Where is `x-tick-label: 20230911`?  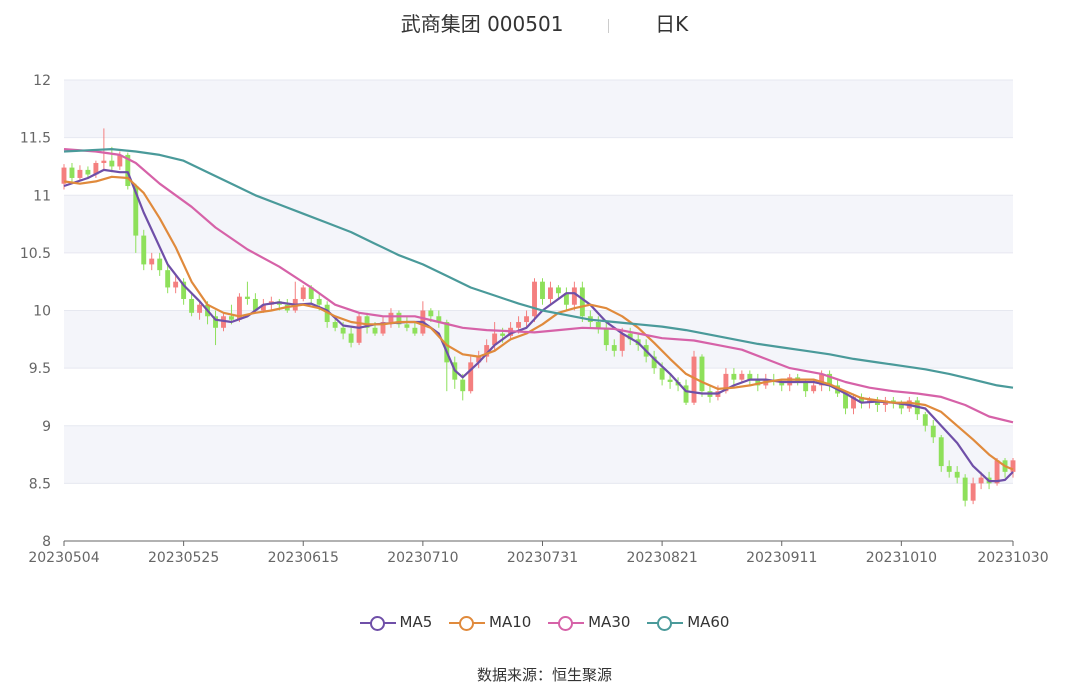
x-tick-label: 20230911 is located at coordinates (781, 558).